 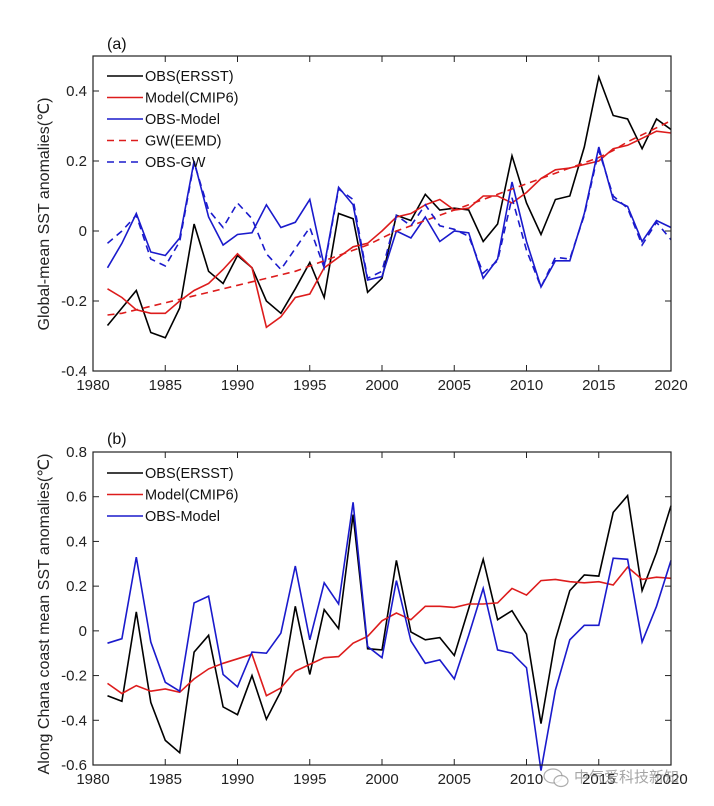 What do you see at coordinates (74, 765) in the screenshot?
I see `y-tick-label: -0.6` at bounding box center [74, 765].